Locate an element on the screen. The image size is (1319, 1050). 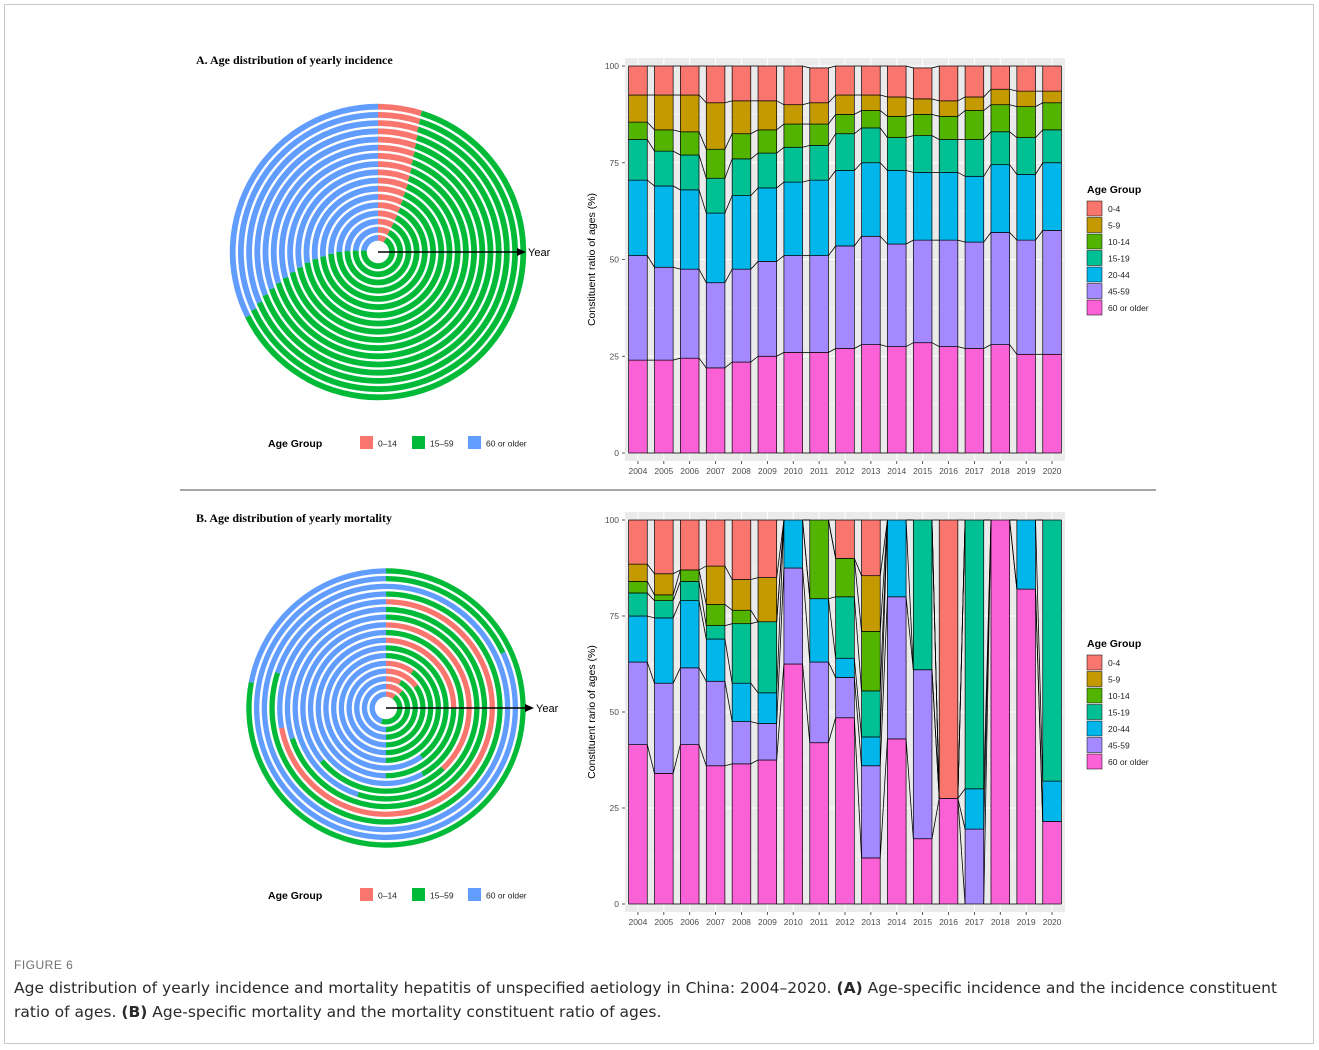
panel-a-x-tick-label: 2018 is located at coordinates (1000, 471).